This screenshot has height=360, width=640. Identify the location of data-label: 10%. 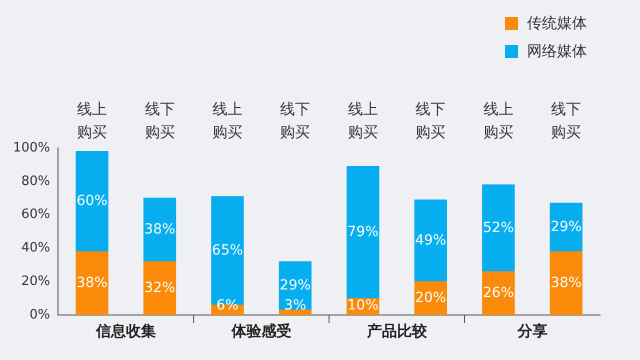
(363, 306).